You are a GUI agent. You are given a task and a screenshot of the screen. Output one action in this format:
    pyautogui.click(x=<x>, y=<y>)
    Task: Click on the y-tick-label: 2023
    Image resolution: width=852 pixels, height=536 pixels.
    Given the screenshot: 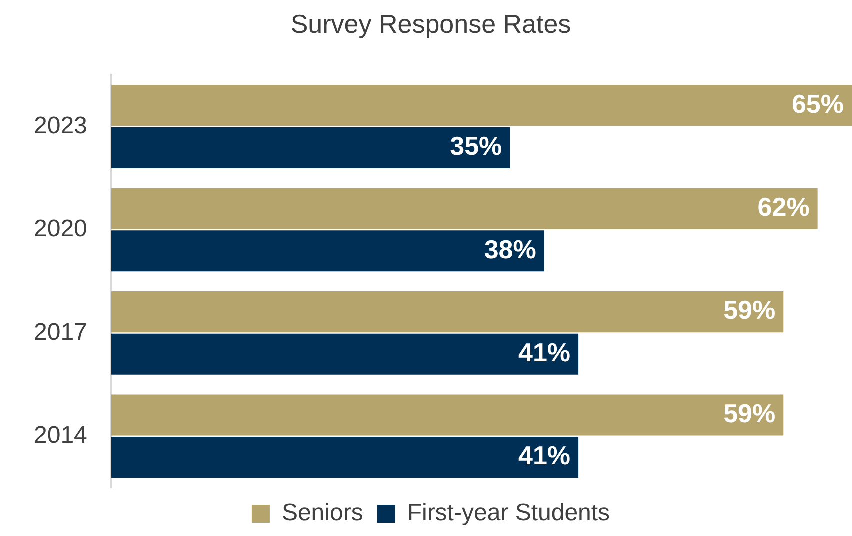 What is the action you would take?
    pyautogui.click(x=61, y=126)
    